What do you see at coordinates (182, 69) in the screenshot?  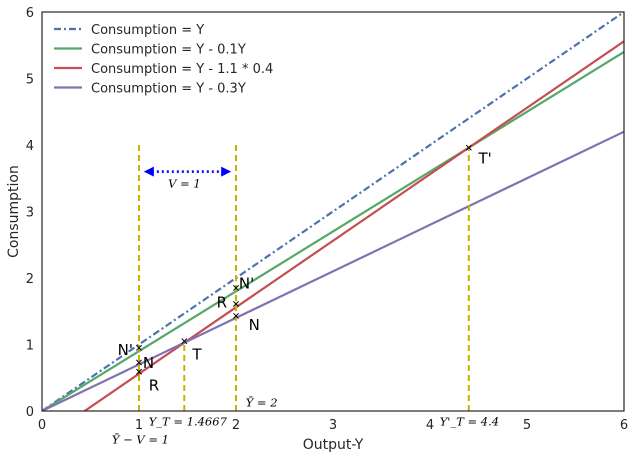 I see `legend-entry-3: Consumption = Y - 1.1 * 0.4` at bounding box center [182, 69].